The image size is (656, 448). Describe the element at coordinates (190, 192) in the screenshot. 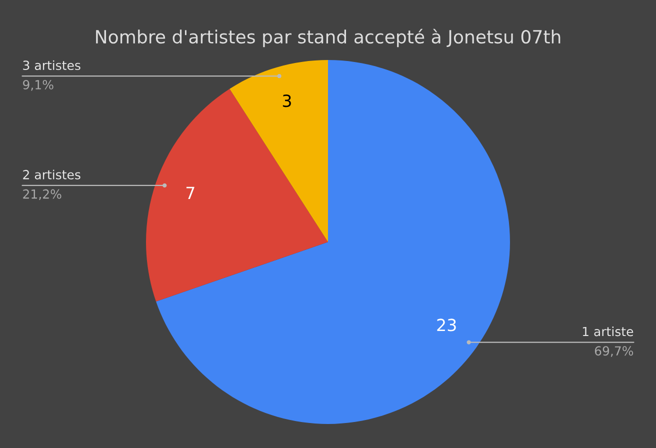

I see `data-label: 7` at that location.